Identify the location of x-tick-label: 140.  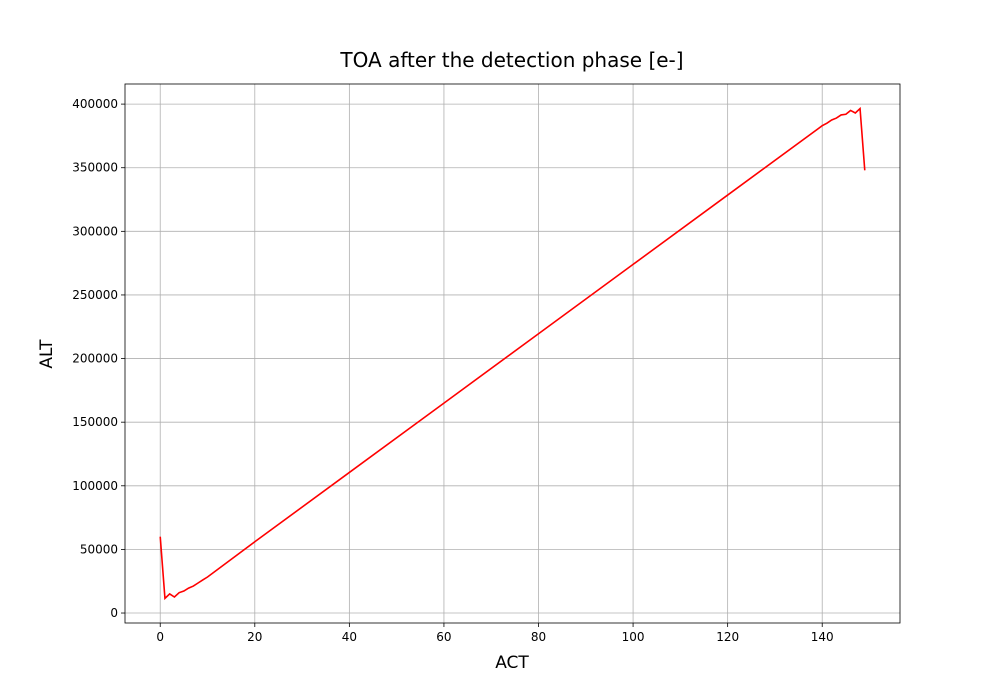
(822, 637).